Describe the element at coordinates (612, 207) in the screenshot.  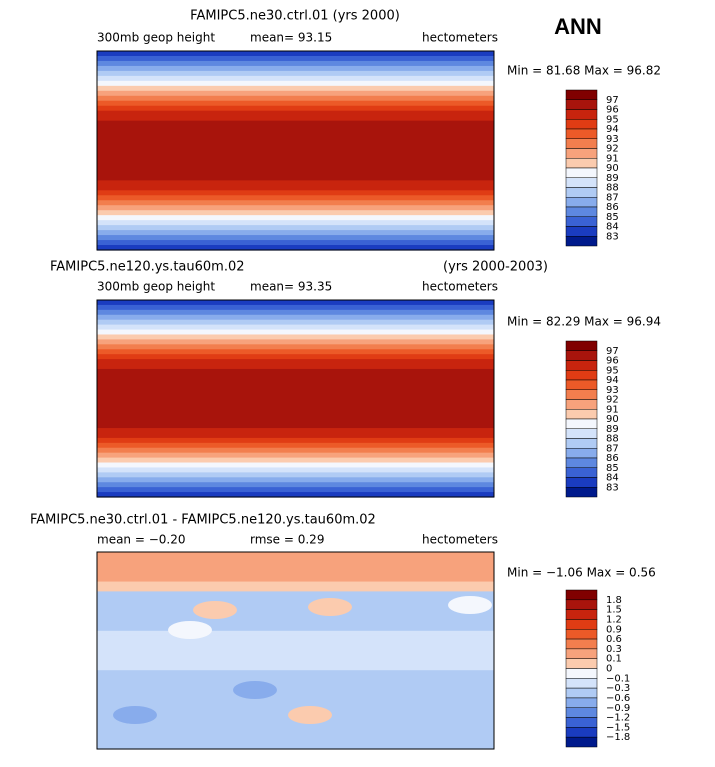
I see `colorbar-label: 86` at that location.